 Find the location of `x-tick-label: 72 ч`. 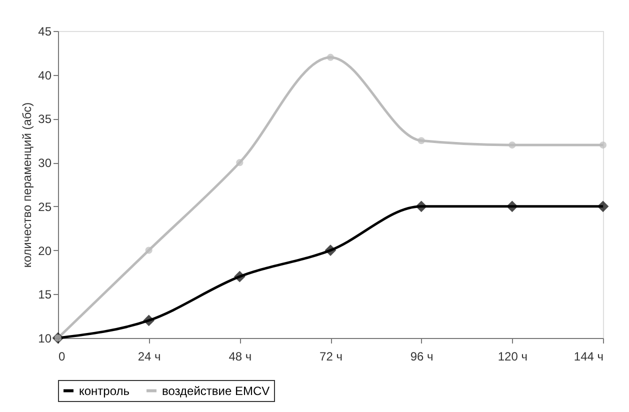

x-tick-label: 72 ч is located at coordinates (331, 357).